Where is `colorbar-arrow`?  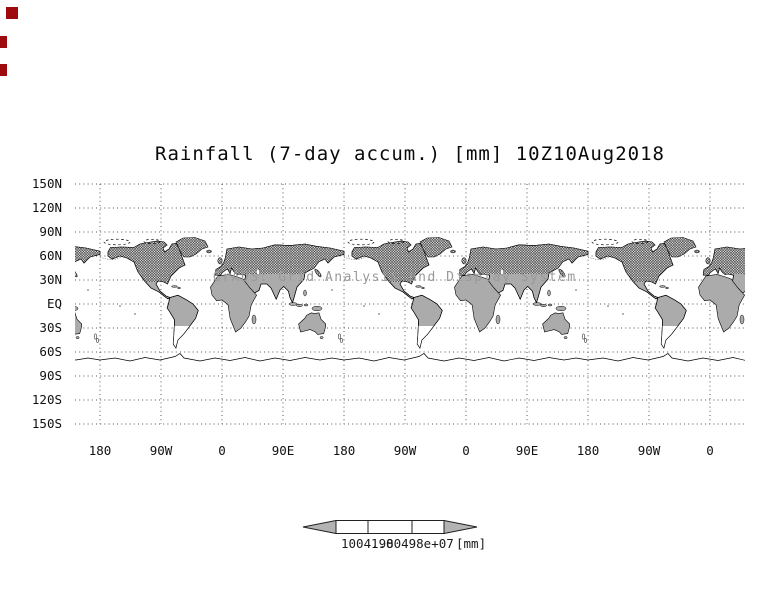 colorbar-arrow is located at coordinates (390, 527).